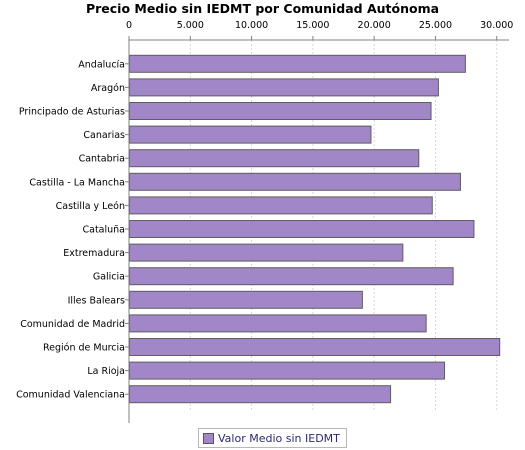 The image size is (525, 450). I want to click on category-label: Comunidad Valenciana, so click(70, 395).